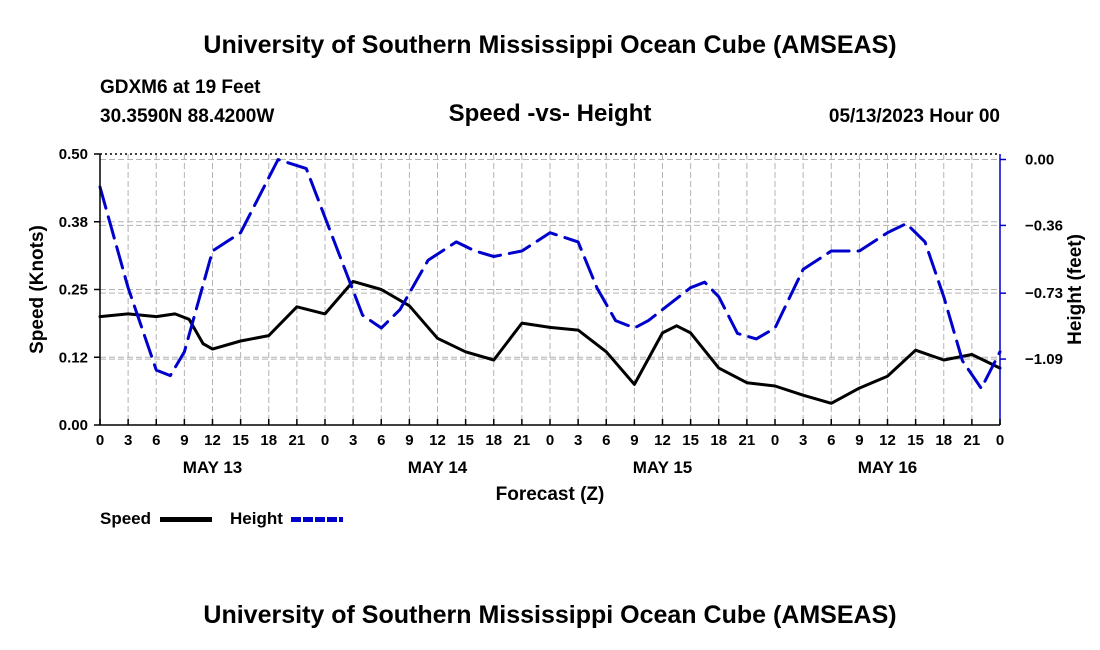 The width and height of the screenshot is (1100, 650). I want to click on legend-speed-swatch, so click(186, 519).